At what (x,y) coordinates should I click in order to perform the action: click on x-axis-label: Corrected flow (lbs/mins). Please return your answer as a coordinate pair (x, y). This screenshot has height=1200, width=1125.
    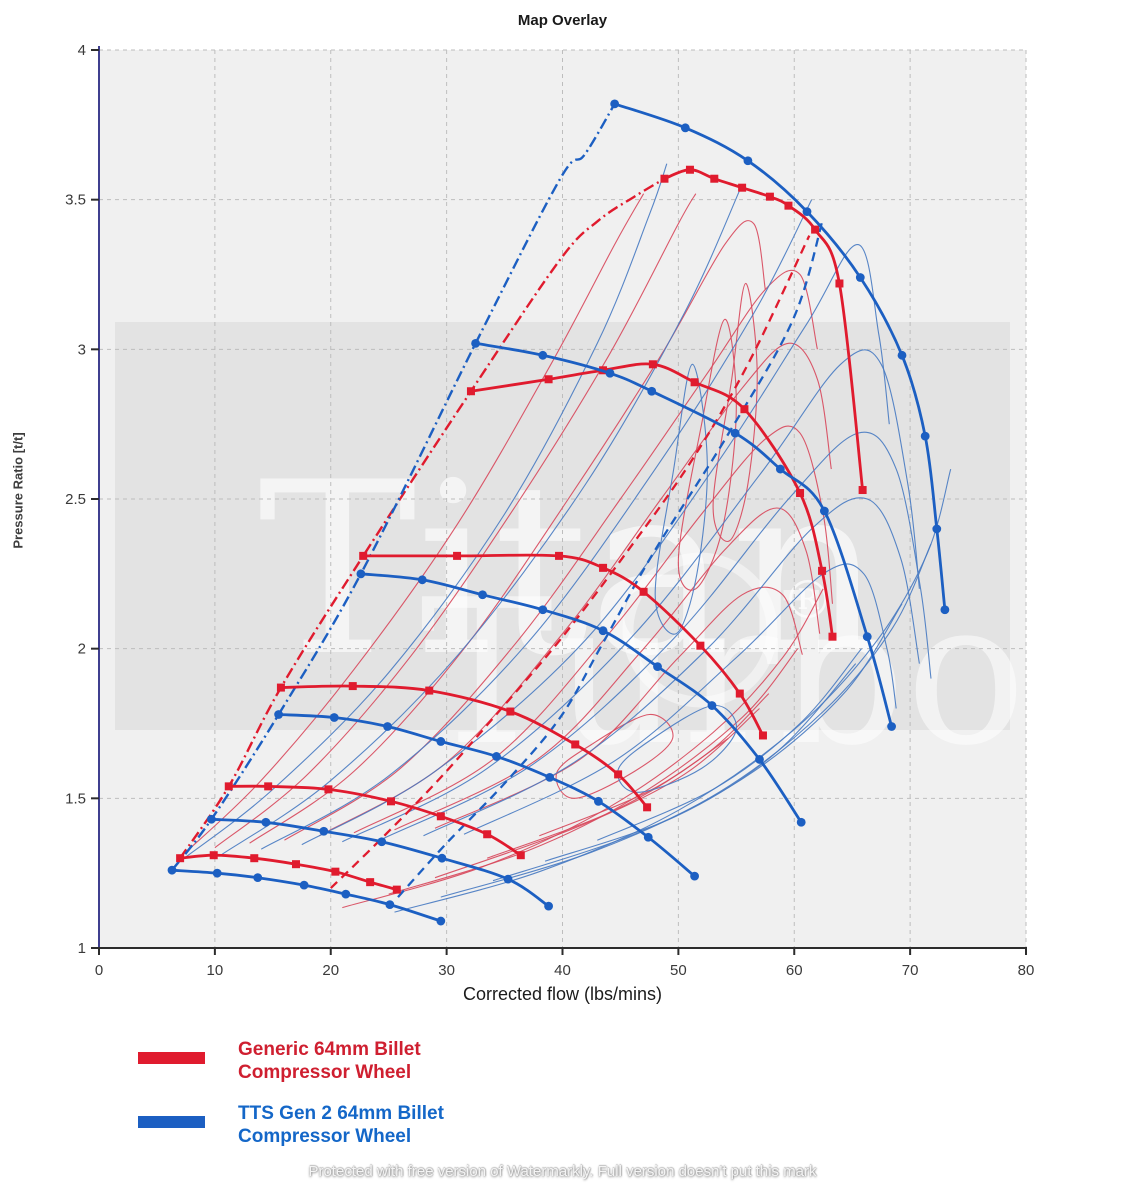
    Looking at the image, I should click on (562, 994).